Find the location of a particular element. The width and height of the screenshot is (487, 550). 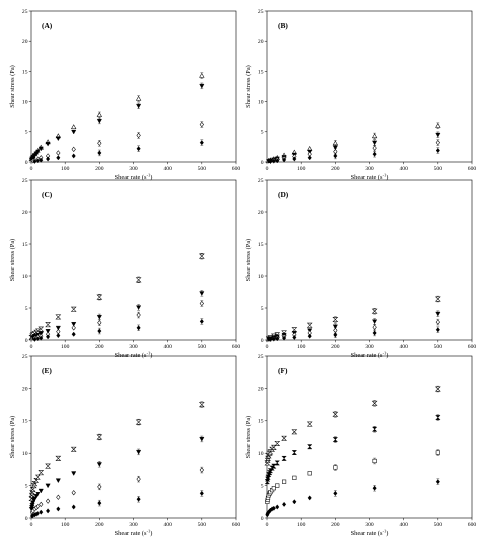

plot-area-frame is located at coordinates (133, 437).